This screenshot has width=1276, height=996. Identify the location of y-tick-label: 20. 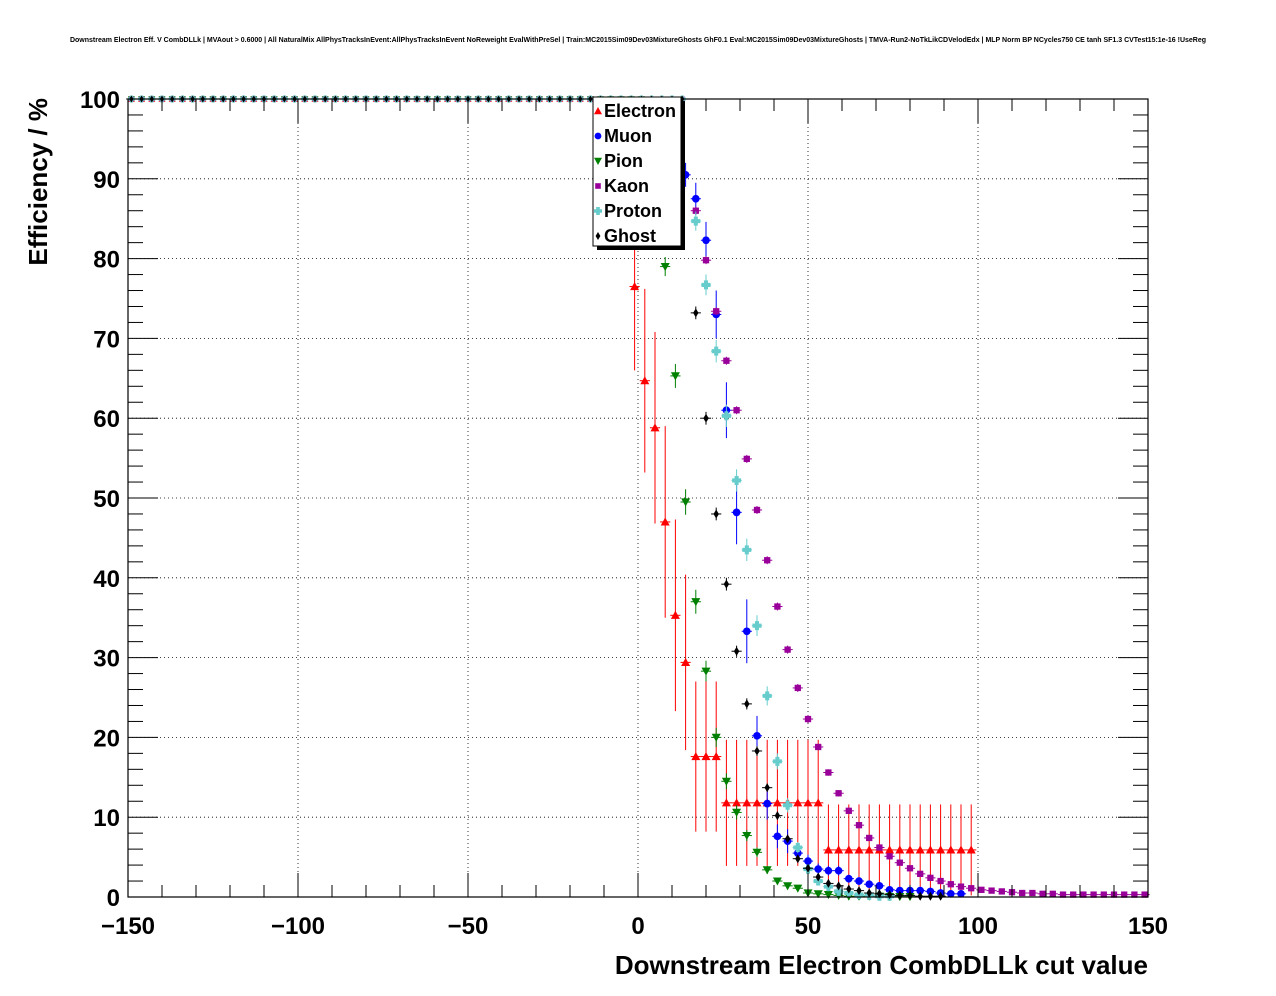
(106, 738).